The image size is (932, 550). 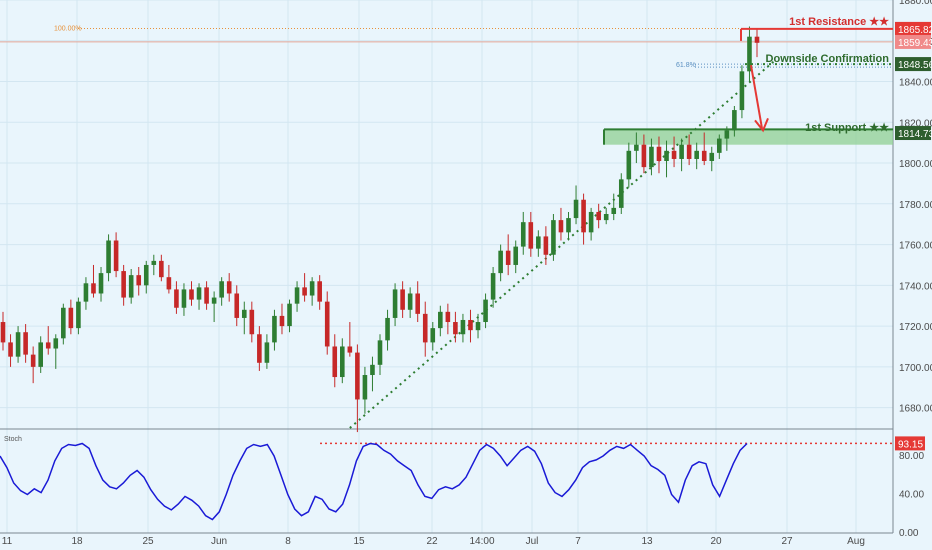 What do you see at coordinates (915, 43) in the screenshot?
I see `last-price-tag-text: 1859.43` at bounding box center [915, 43].